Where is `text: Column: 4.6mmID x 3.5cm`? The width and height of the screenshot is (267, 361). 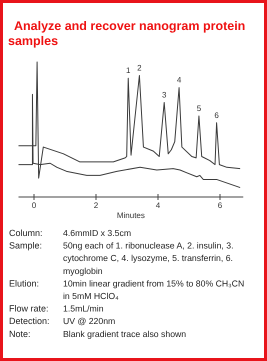 text: Column: 4.6mmID x 3.5cm is located at coordinates (70, 233).